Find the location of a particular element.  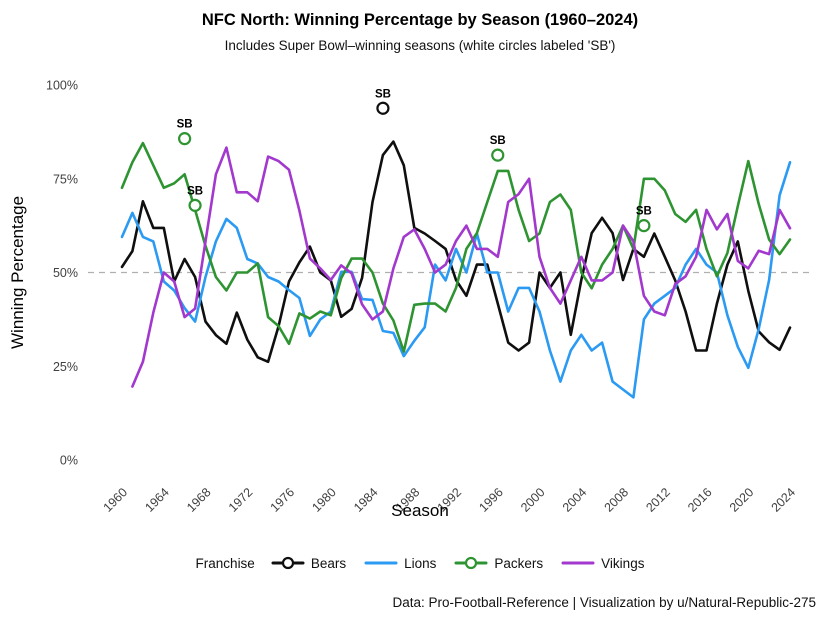

legend-label: Lions is located at coordinates (420, 563).